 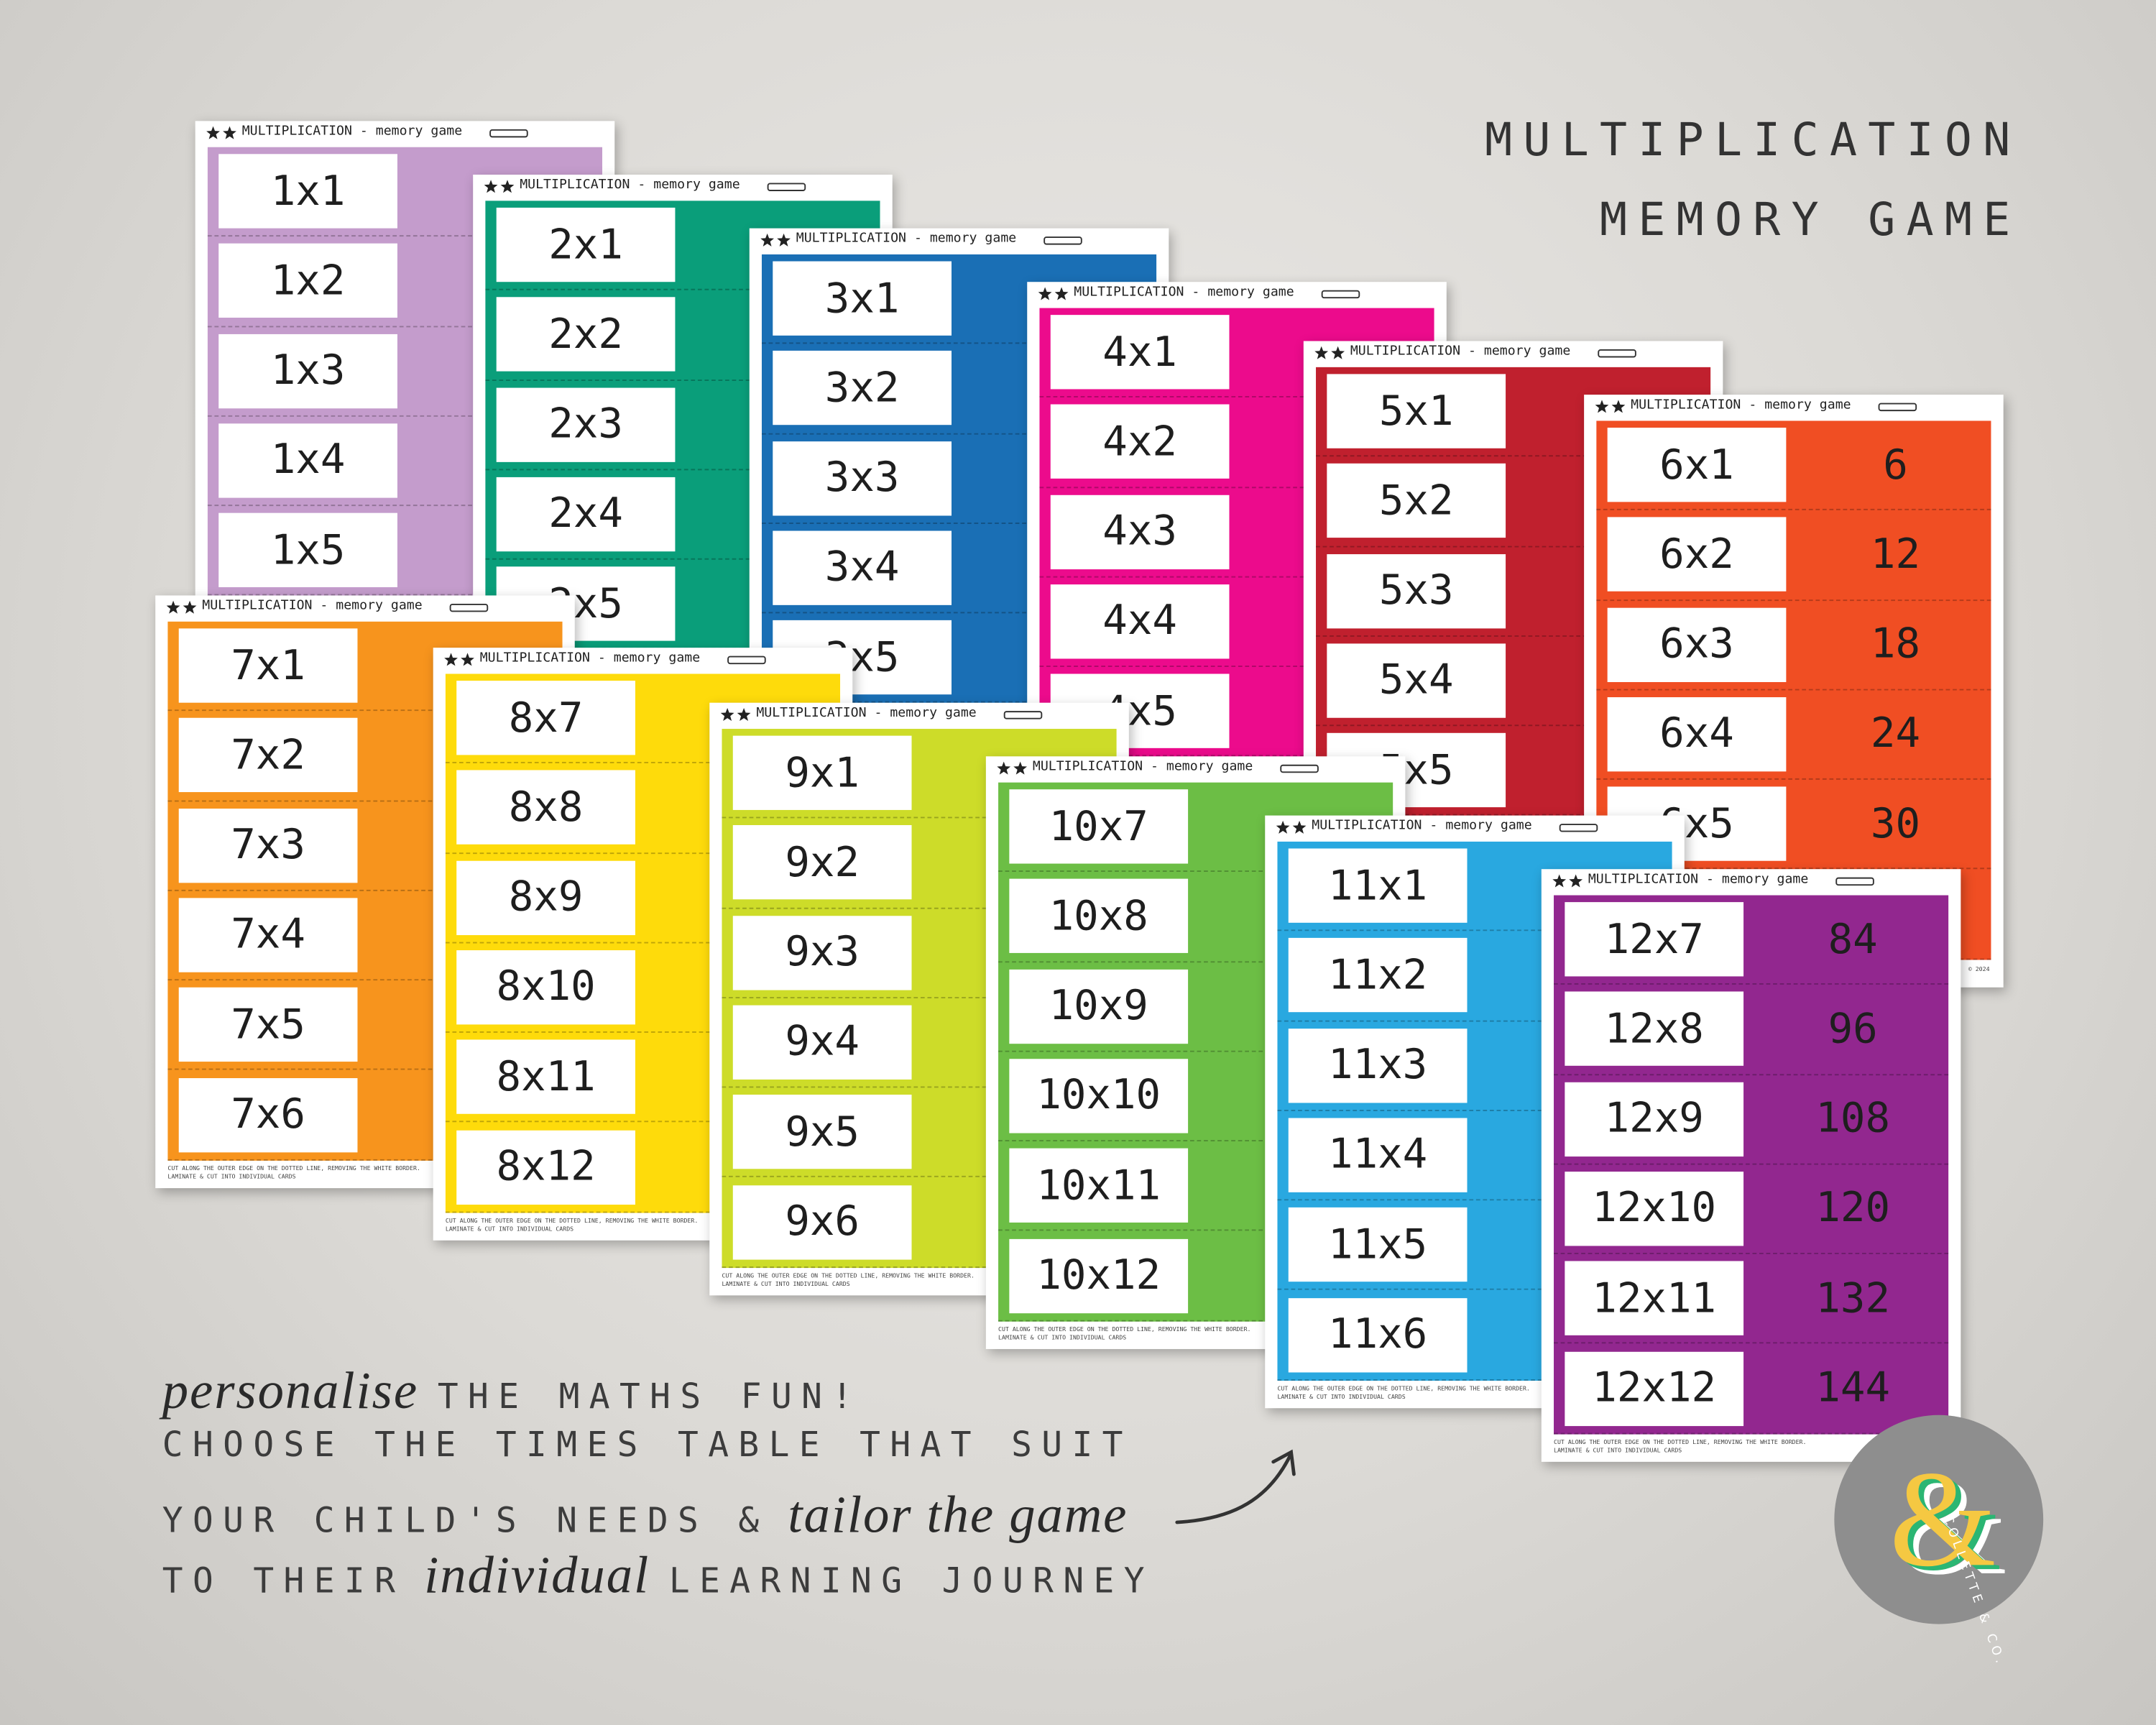 What do you see at coordinates (283, 1580) in the screenshot?
I see `caps-text: TO THEIR` at bounding box center [283, 1580].